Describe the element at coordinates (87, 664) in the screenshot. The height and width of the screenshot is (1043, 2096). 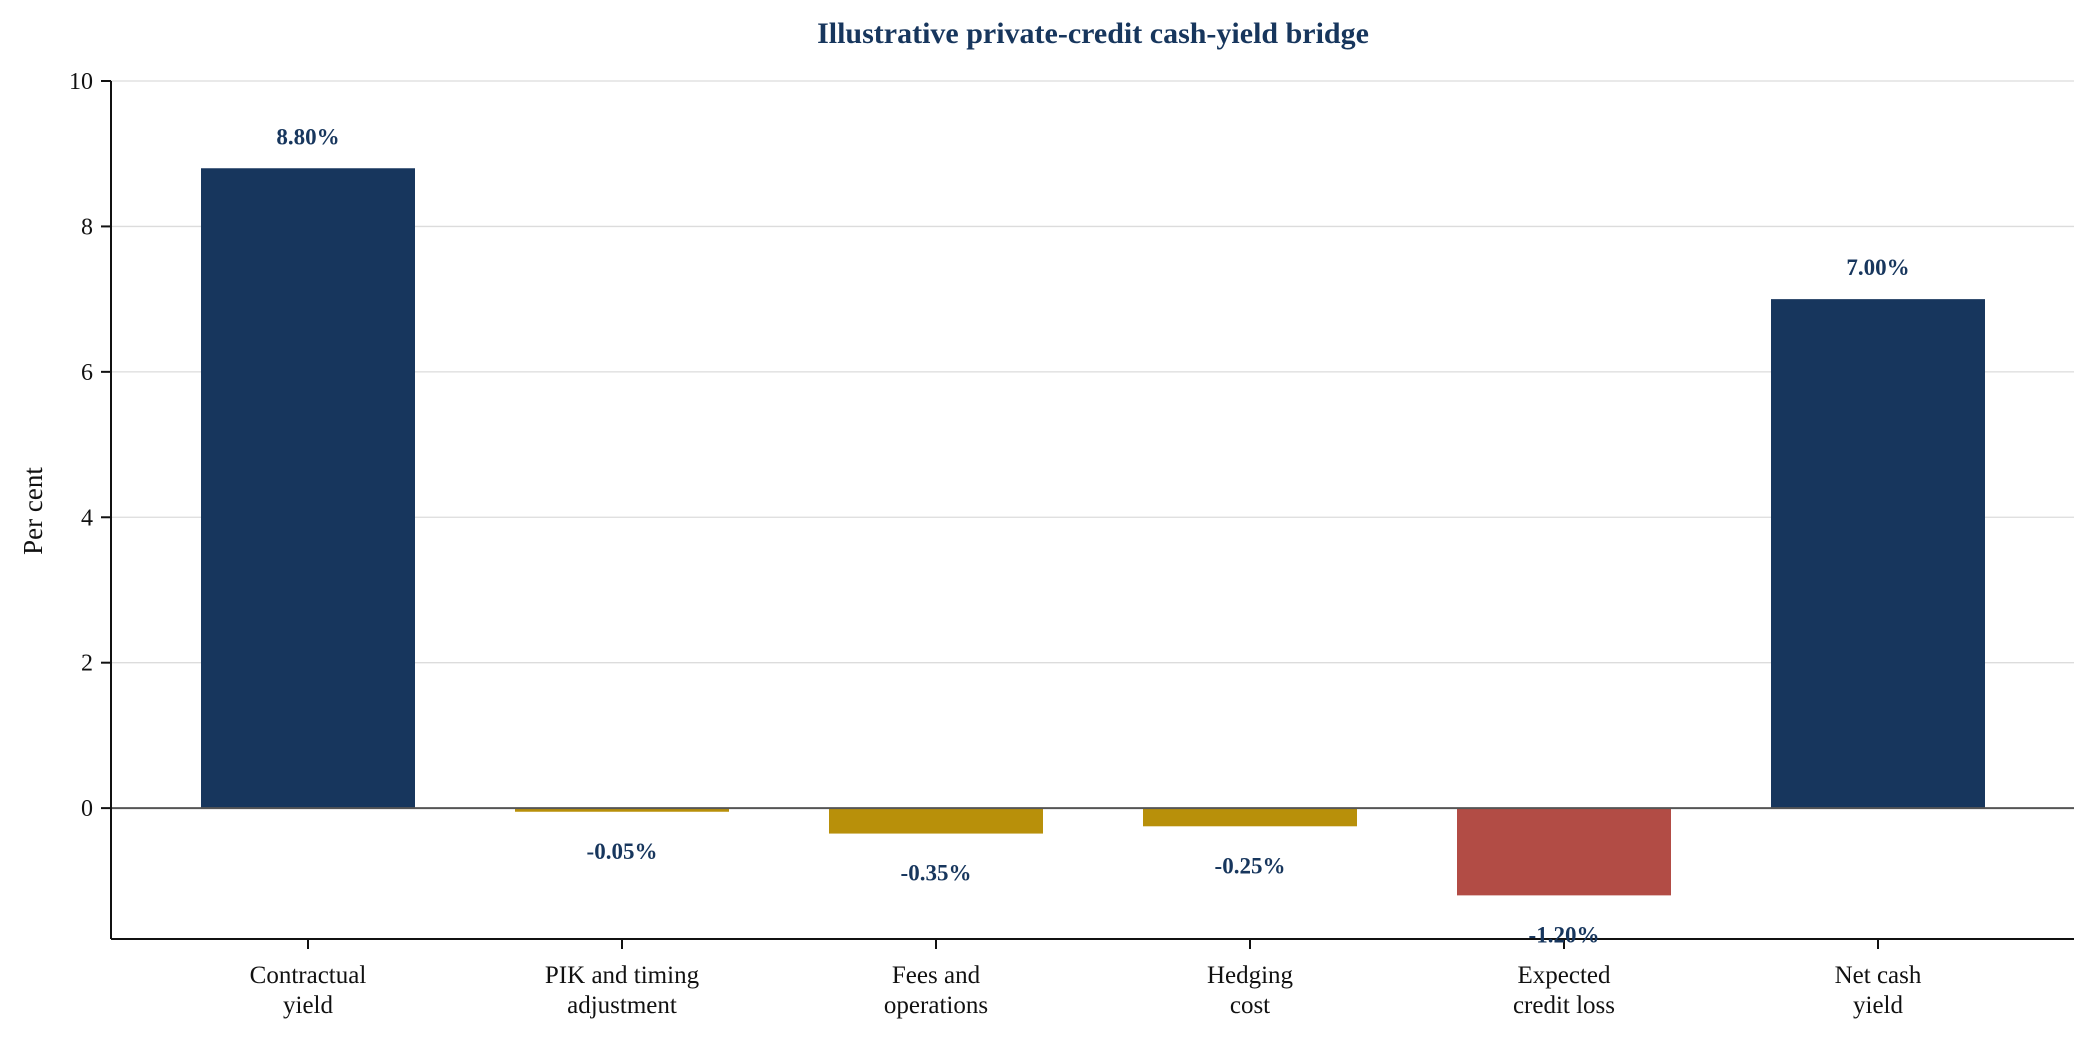
I see `y-tick-label-2: 2` at that location.